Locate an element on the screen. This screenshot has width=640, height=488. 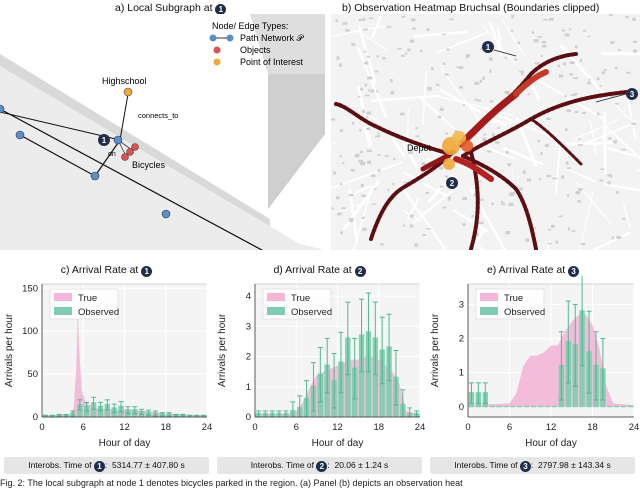
interobs-box-2: Interobs. Time of 2: 20.06 ± 1.24 s is located at coordinates (319, 465).